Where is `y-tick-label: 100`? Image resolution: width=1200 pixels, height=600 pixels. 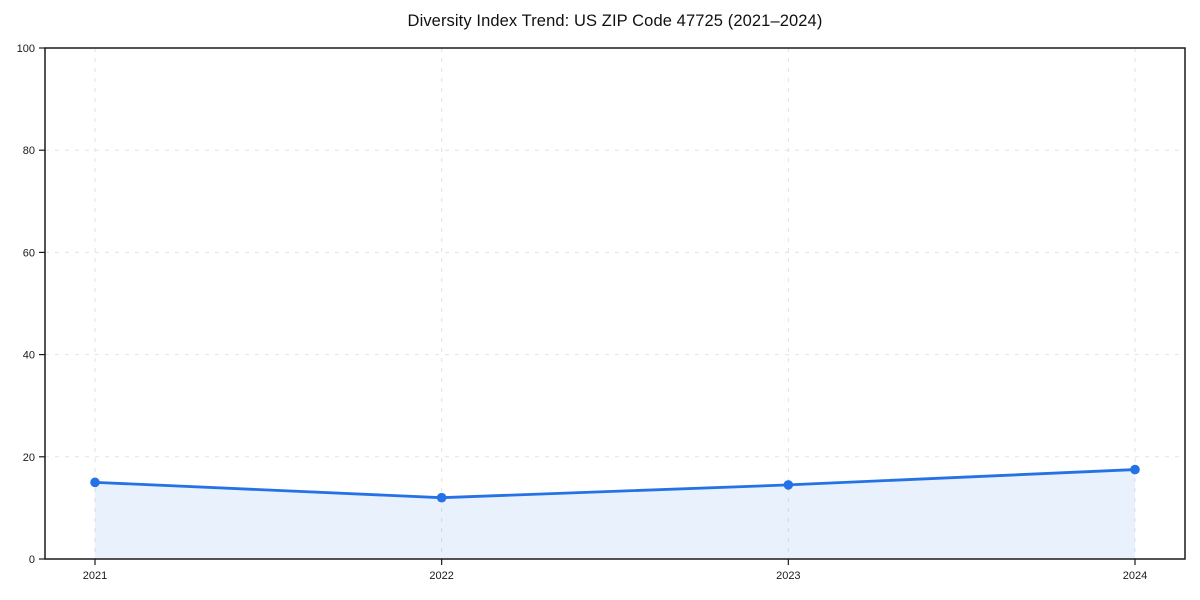
y-tick-label: 100 is located at coordinates (26, 49).